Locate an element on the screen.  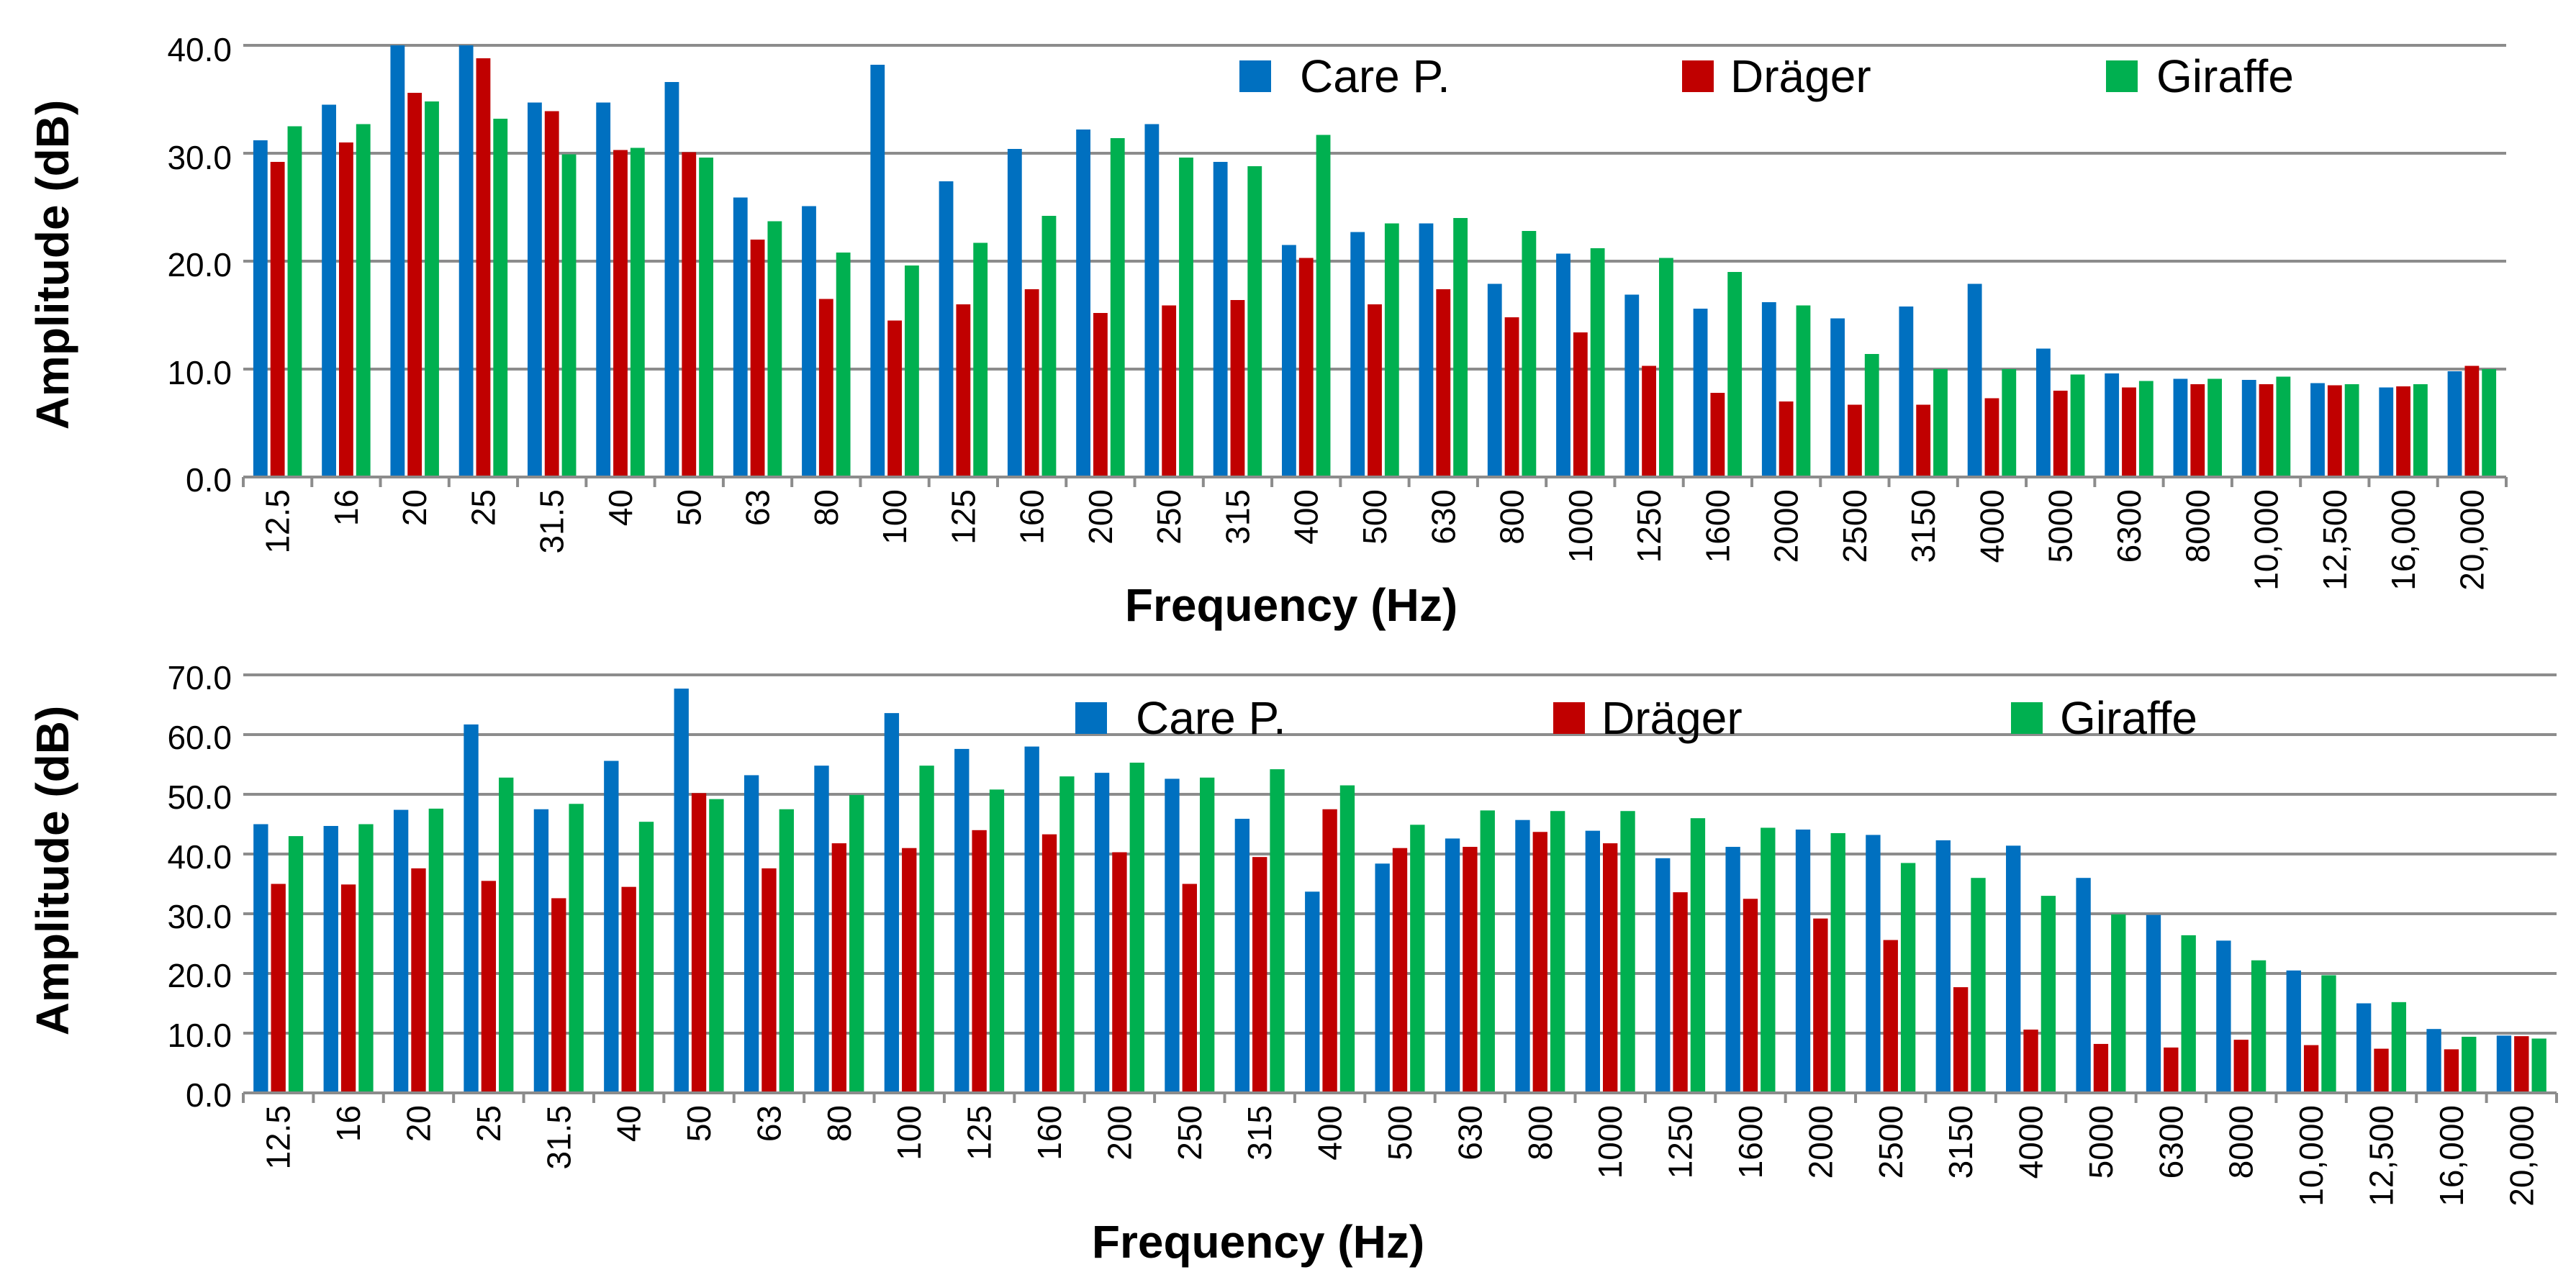
x-tick-label: 250 is located at coordinates (1169, 517).